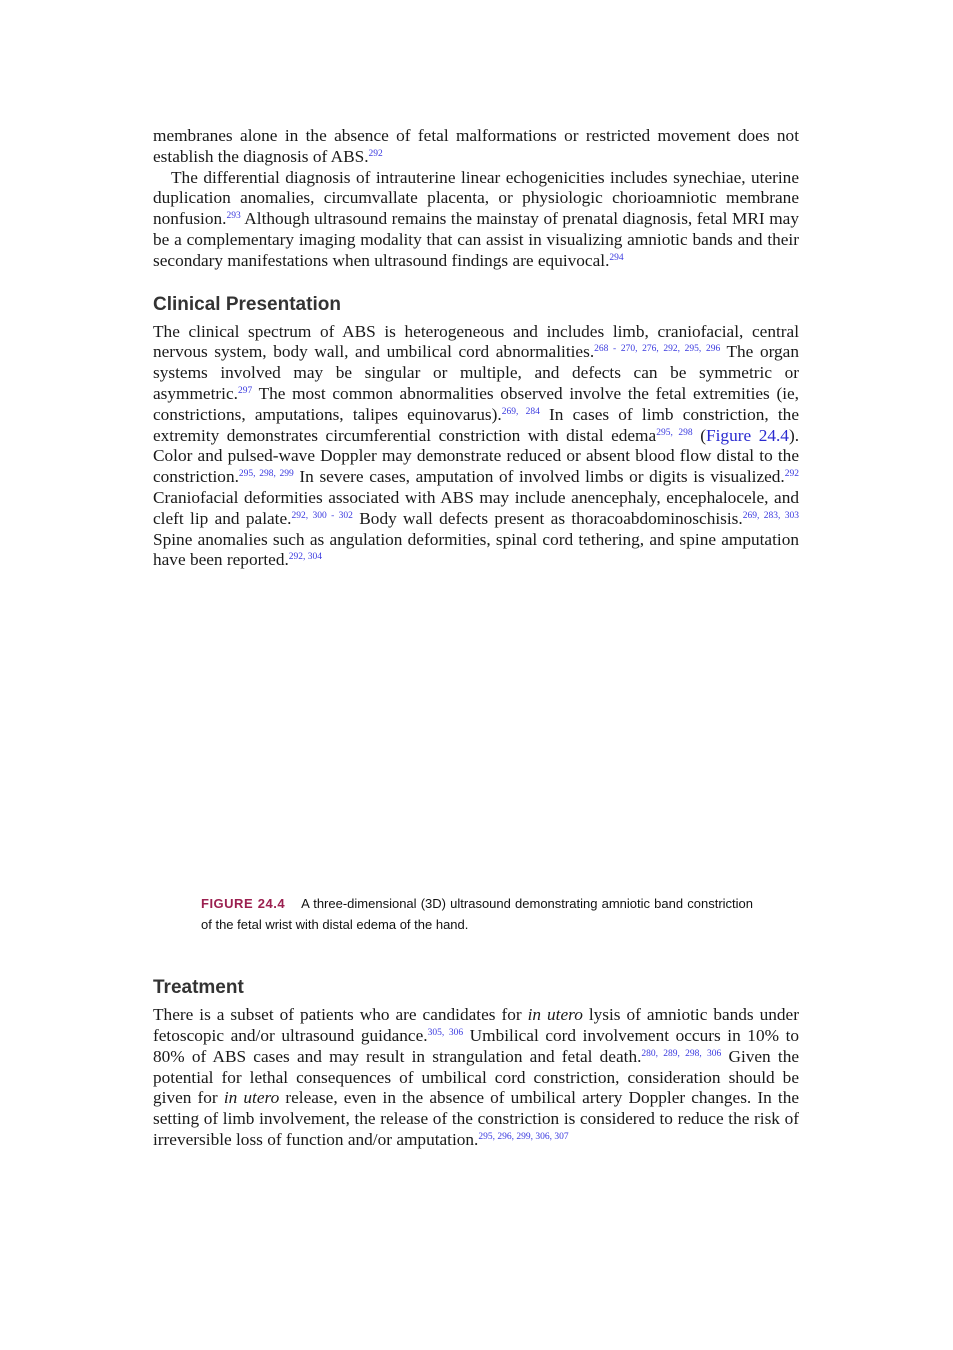  What do you see at coordinates (305, 557) in the screenshot?
I see `reference: 292, 304` at bounding box center [305, 557].